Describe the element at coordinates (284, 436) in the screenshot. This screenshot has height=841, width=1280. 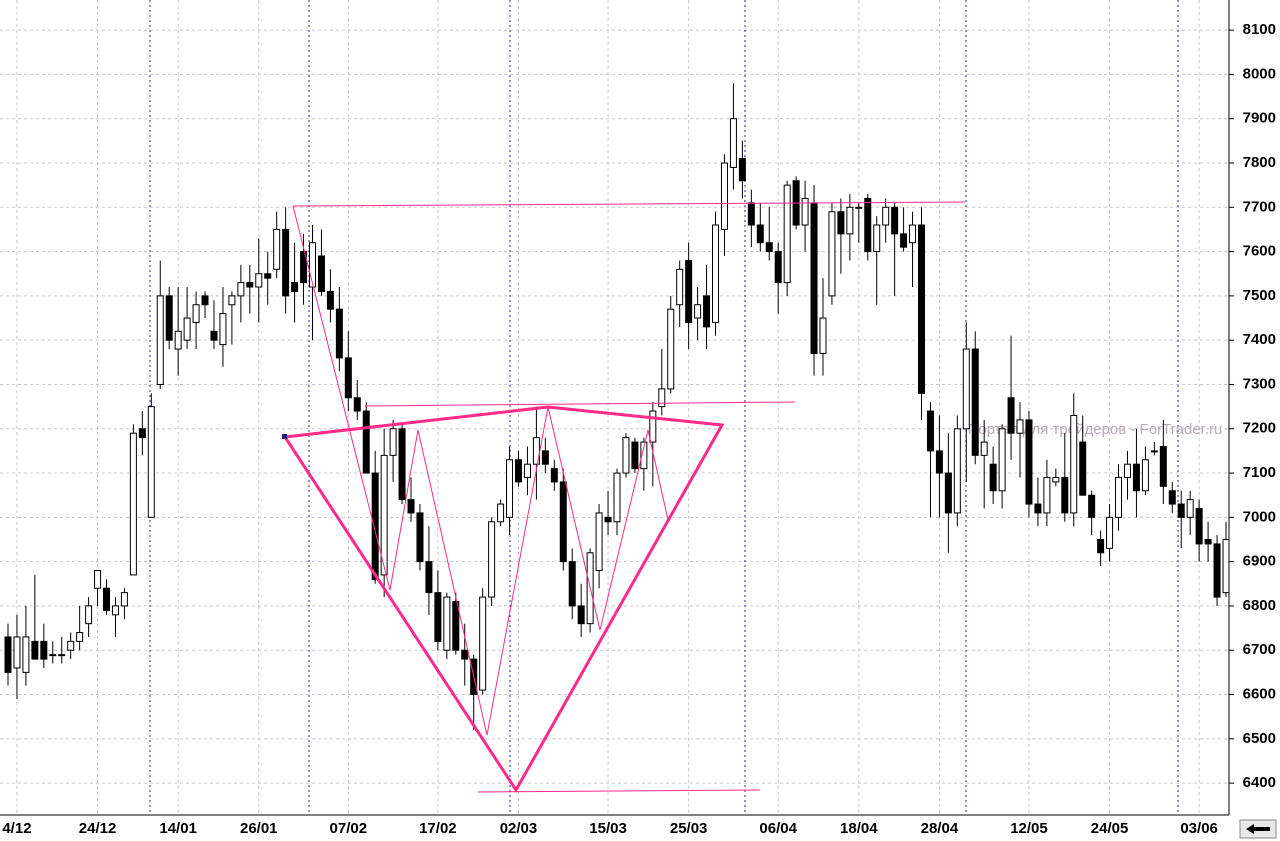
I see `anchor-point` at that location.